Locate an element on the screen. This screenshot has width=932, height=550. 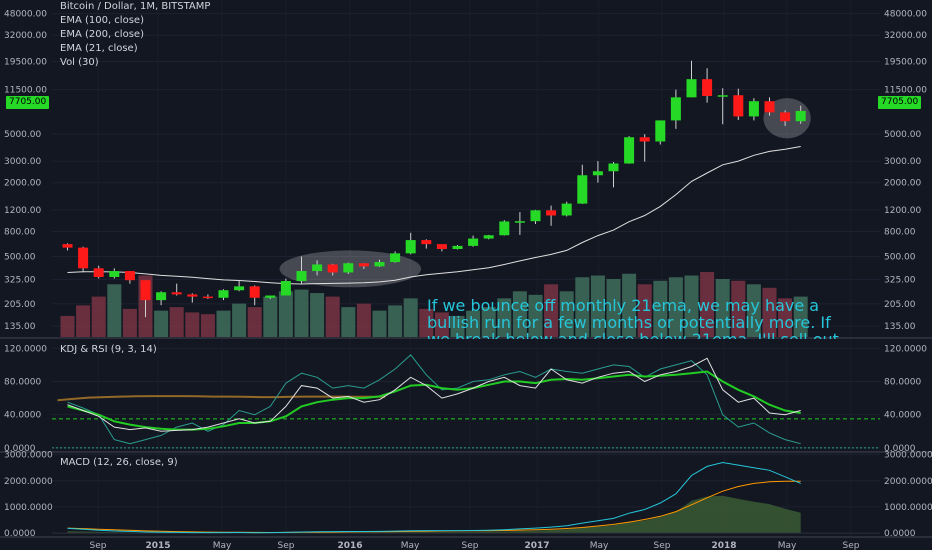
macd-pane is located at coordinates (466, 497).